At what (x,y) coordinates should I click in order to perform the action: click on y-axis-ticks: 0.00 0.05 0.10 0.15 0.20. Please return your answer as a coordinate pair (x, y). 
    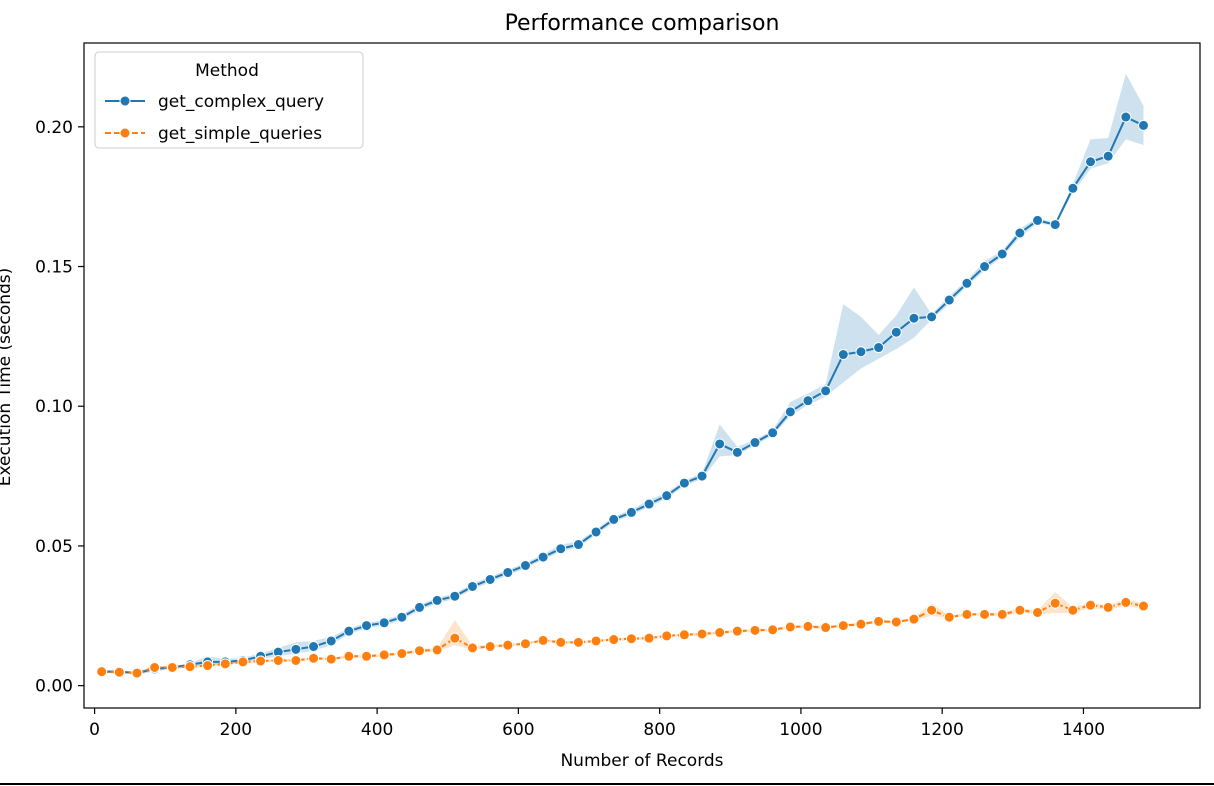
    Looking at the image, I should click on (59, 407).